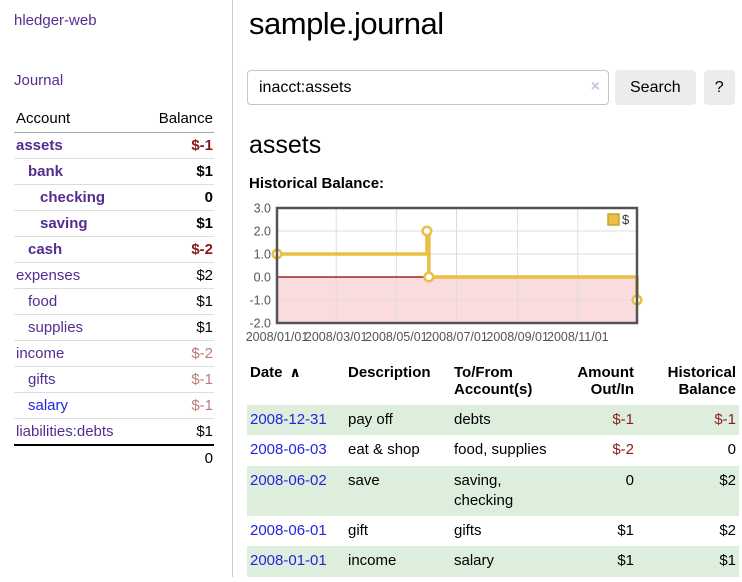 The image size is (742, 582). Describe the element at coordinates (493, 531) in the screenshot. I see `register-row: 2008-06-01 gift gifts $1 $2` at that location.